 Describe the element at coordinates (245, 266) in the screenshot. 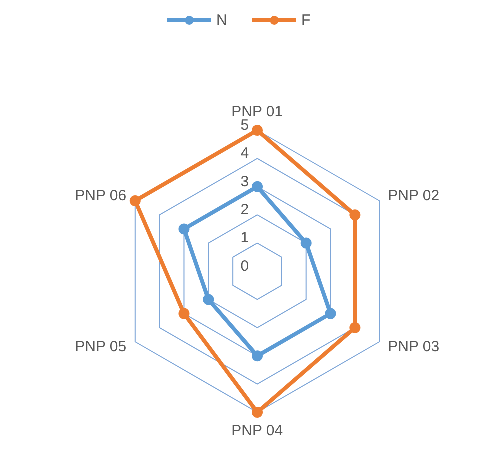

I see `y-tick-label: 0` at that location.